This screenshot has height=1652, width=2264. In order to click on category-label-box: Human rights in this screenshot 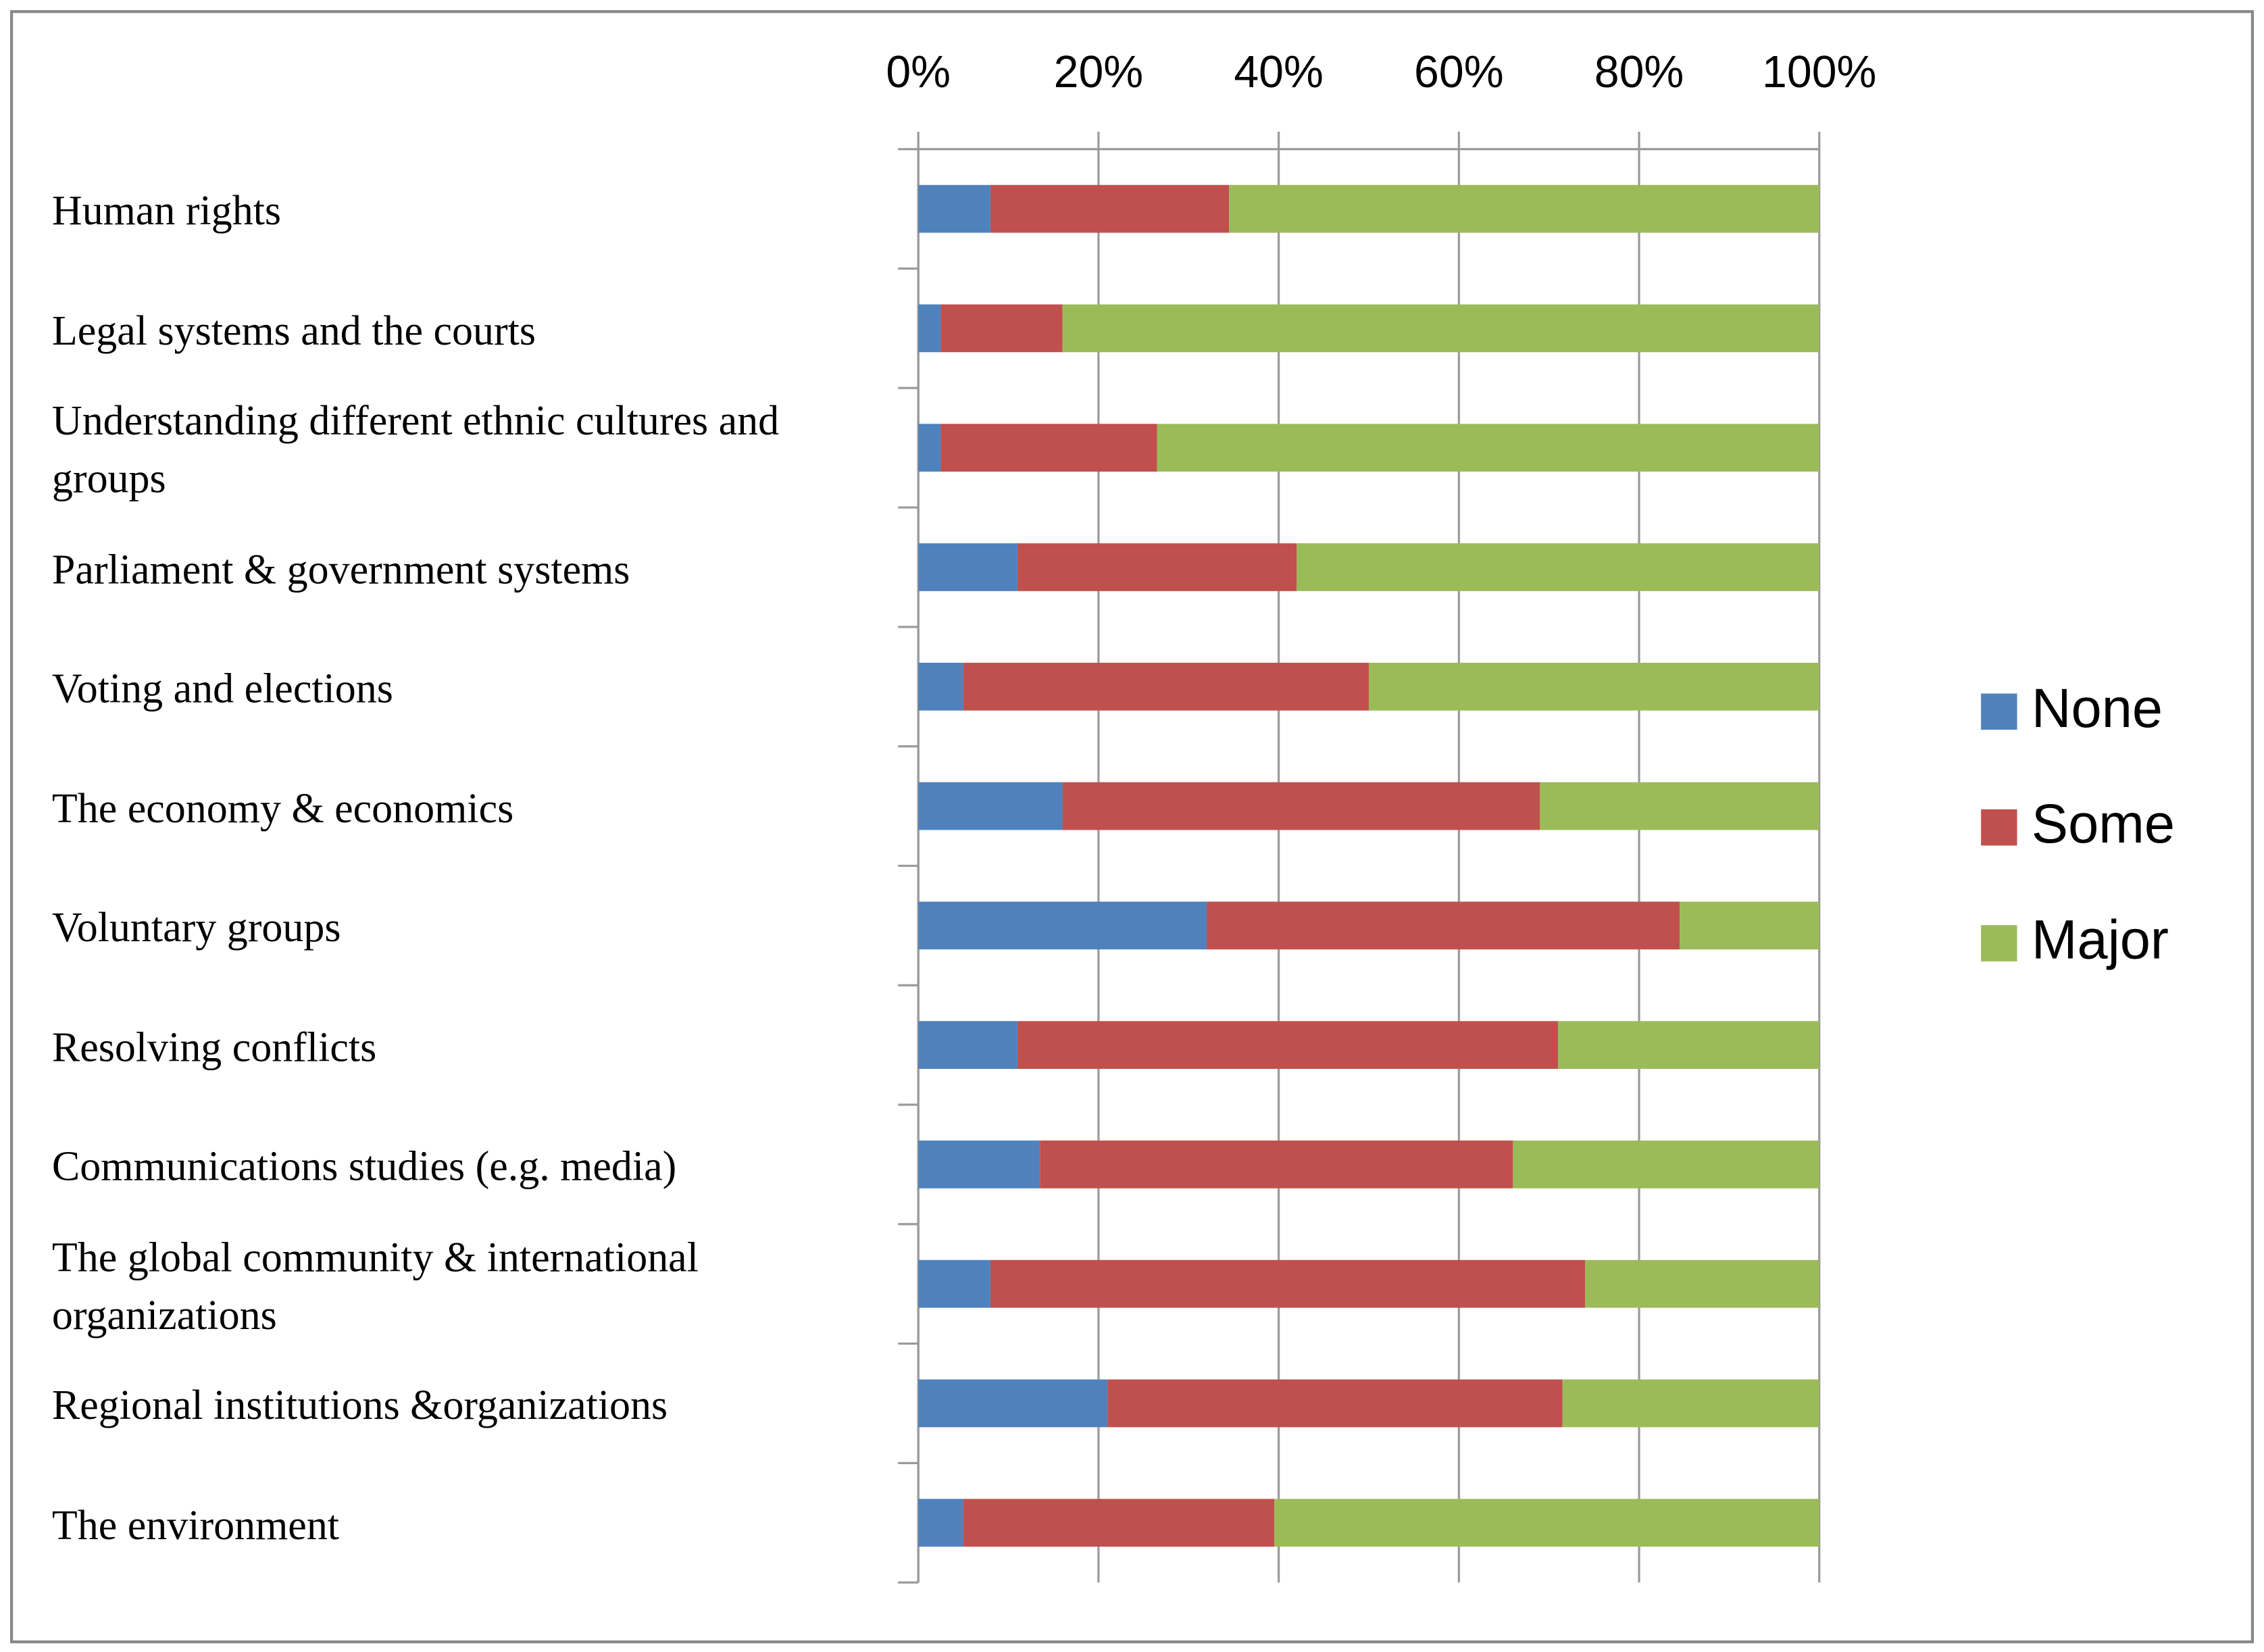, I will do `click(166, 212)`.